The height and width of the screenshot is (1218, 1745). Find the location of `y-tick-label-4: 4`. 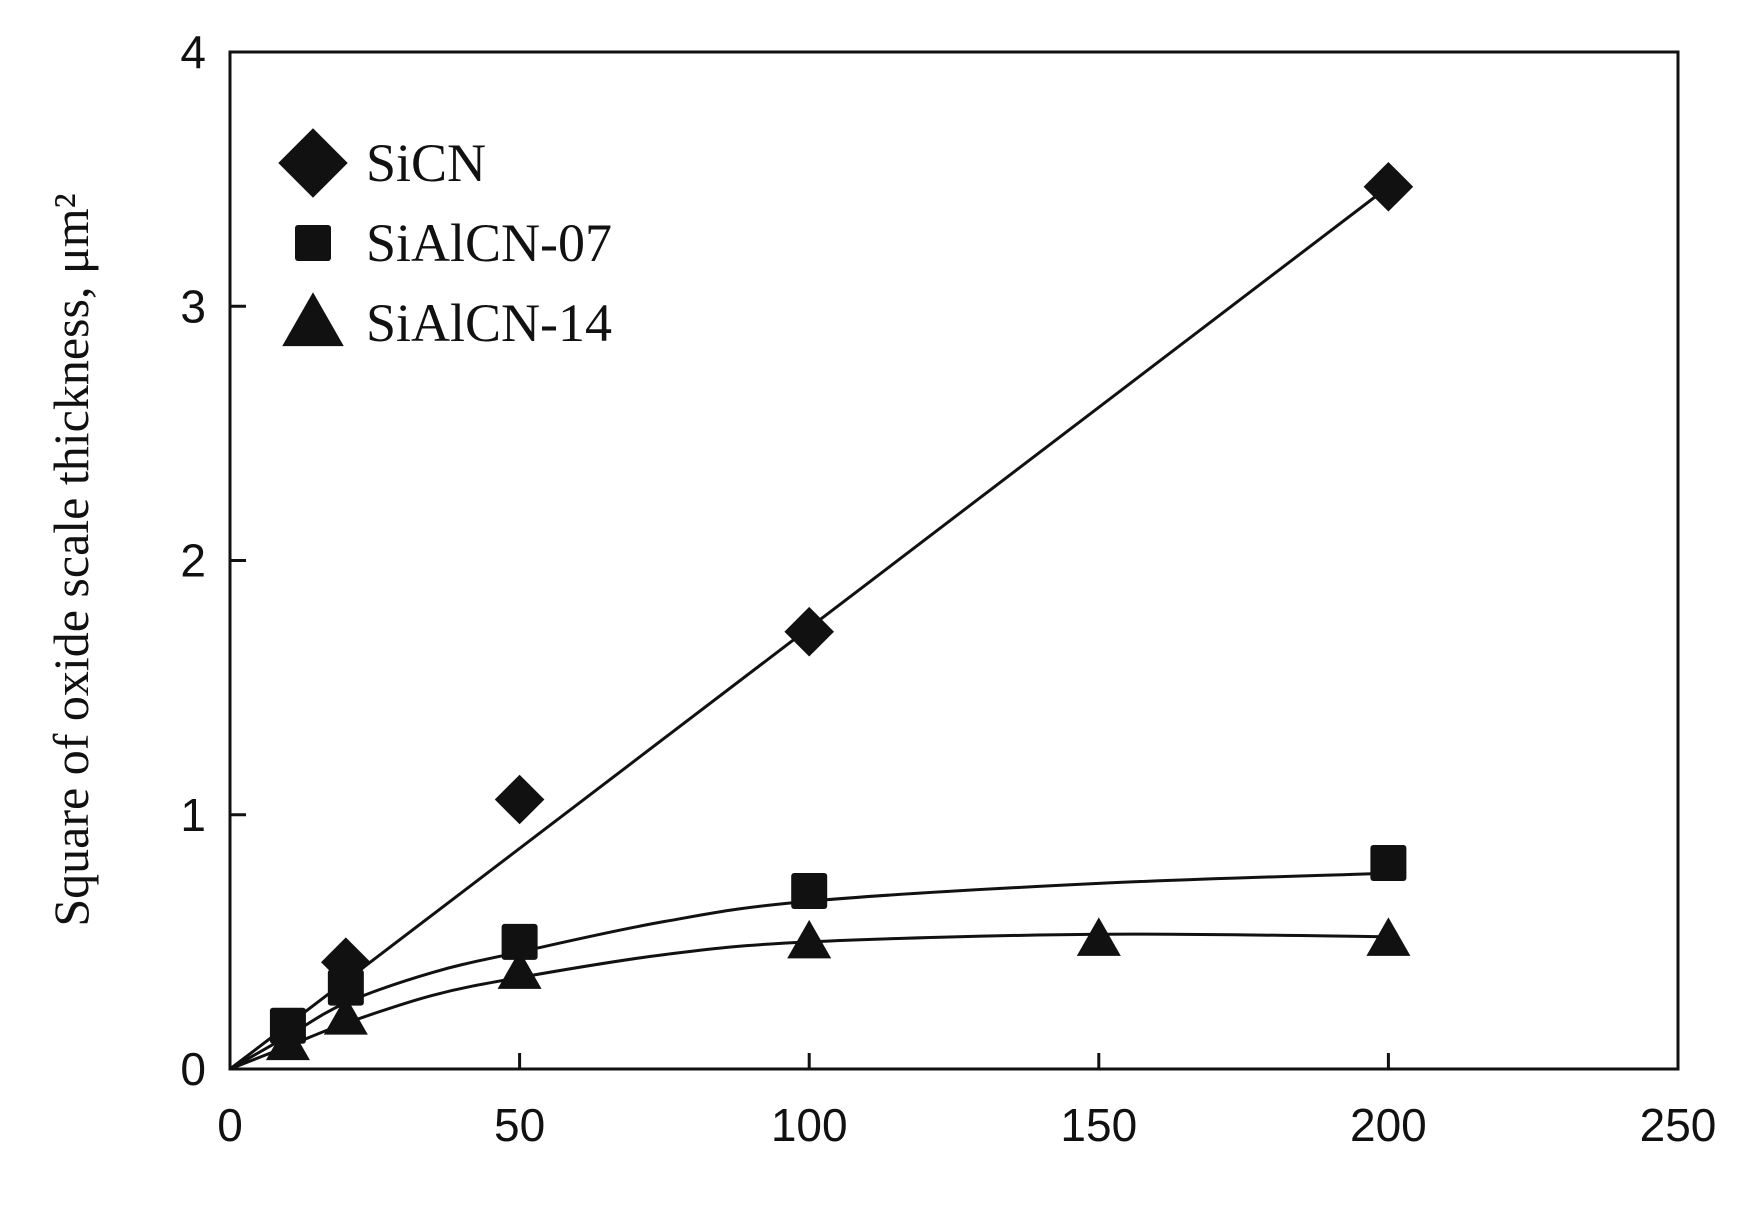

y-tick-label-4: 4 is located at coordinates (193, 52).